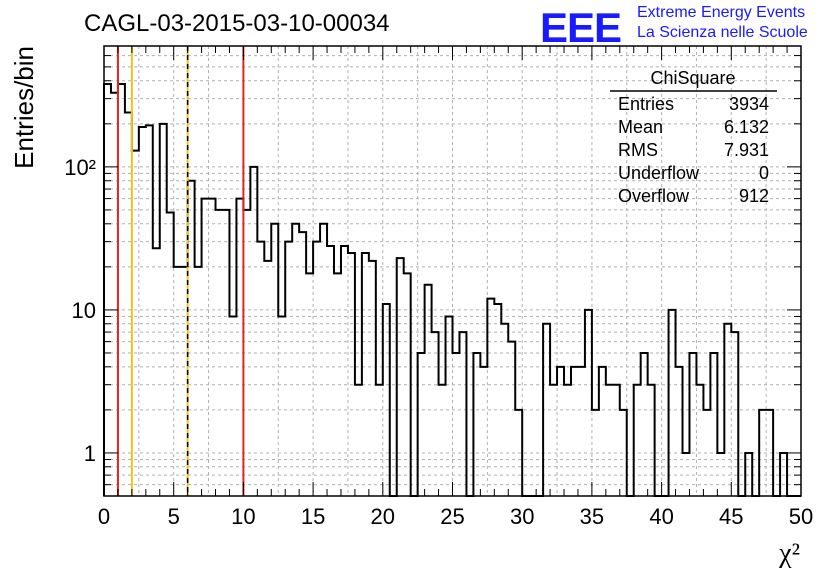  What do you see at coordinates (84, 310) in the screenshot?
I see `y-tick-label: 10` at bounding box center [84, 310].